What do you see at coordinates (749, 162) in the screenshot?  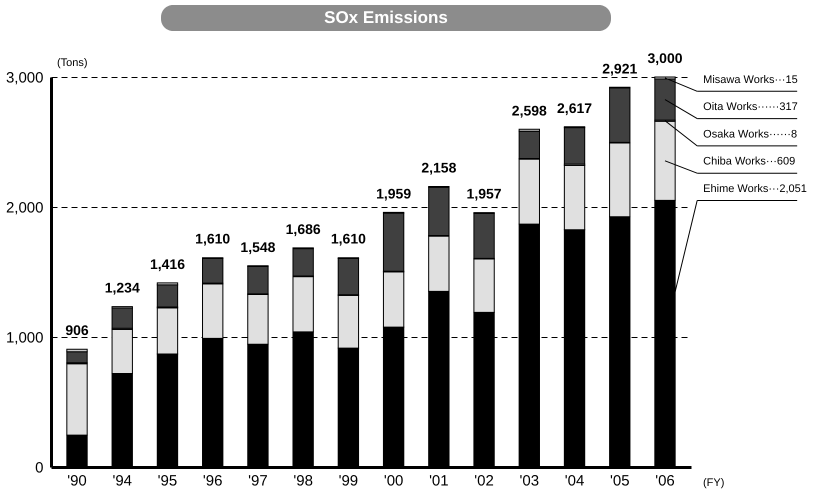 I see `legend-label: Chiba Works···609` at bounding box center [749, 162].